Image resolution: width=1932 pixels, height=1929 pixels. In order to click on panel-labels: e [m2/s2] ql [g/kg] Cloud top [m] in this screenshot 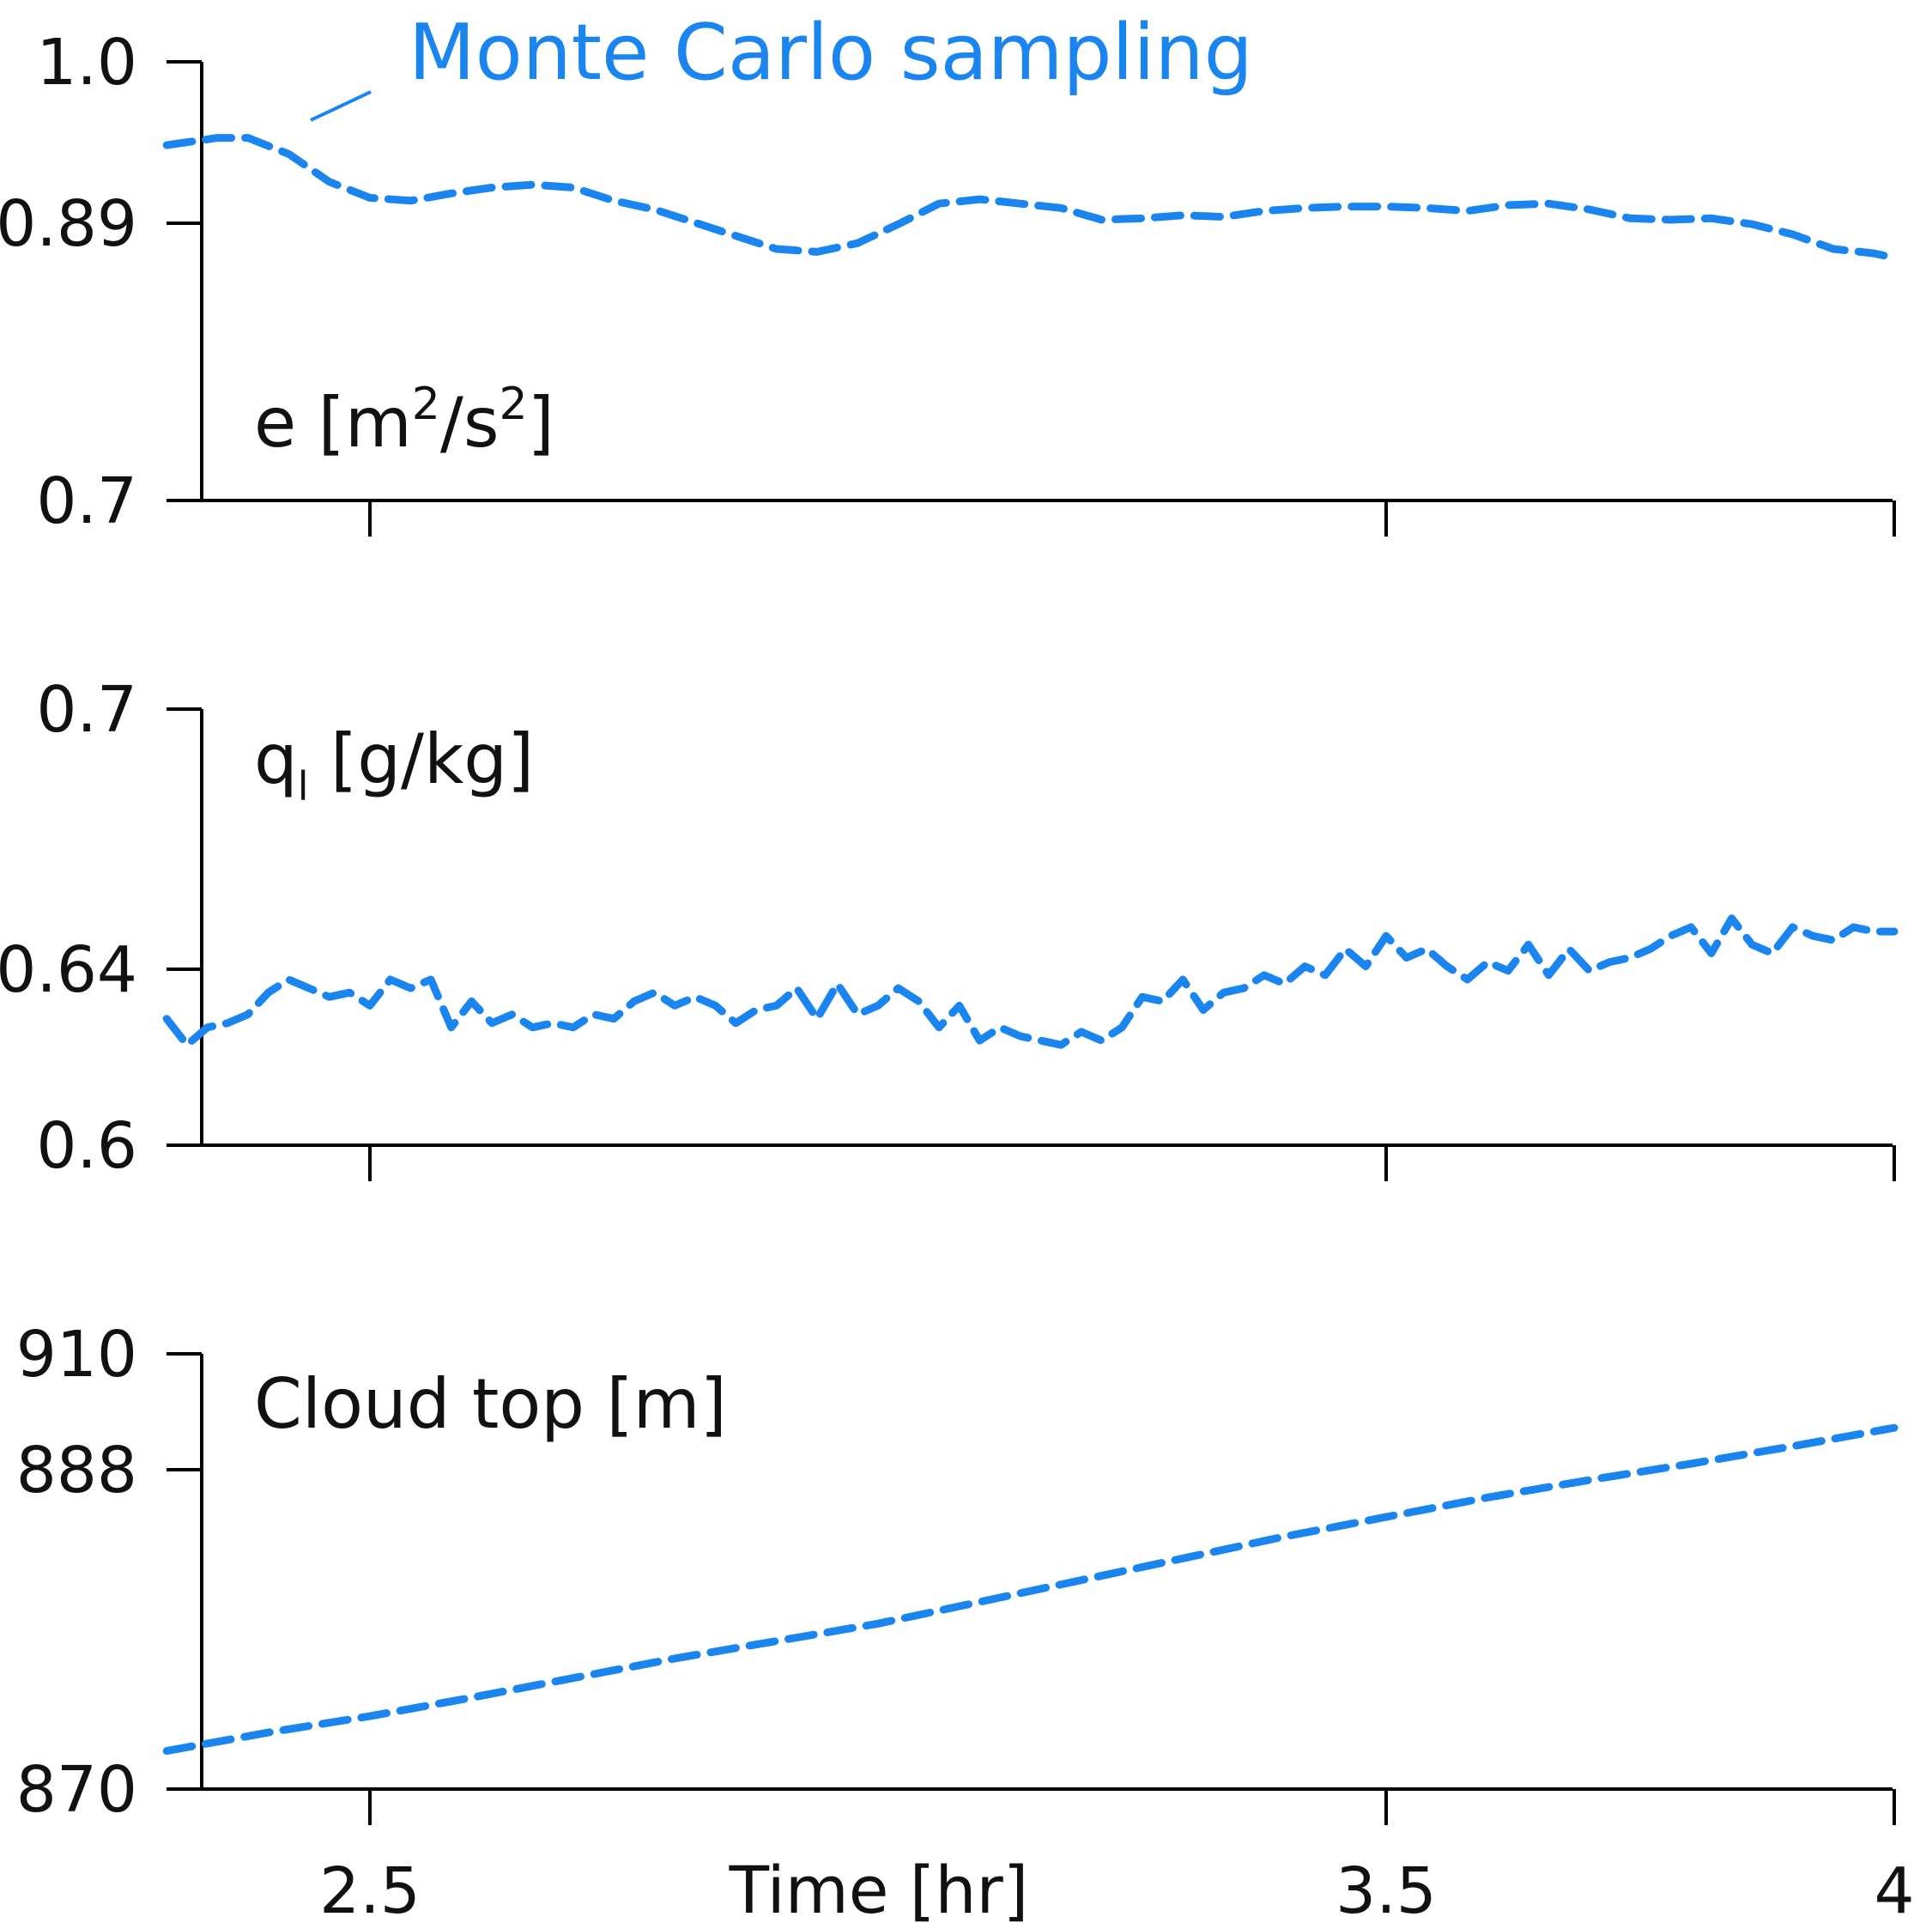, I will do `click(491, 911)`.